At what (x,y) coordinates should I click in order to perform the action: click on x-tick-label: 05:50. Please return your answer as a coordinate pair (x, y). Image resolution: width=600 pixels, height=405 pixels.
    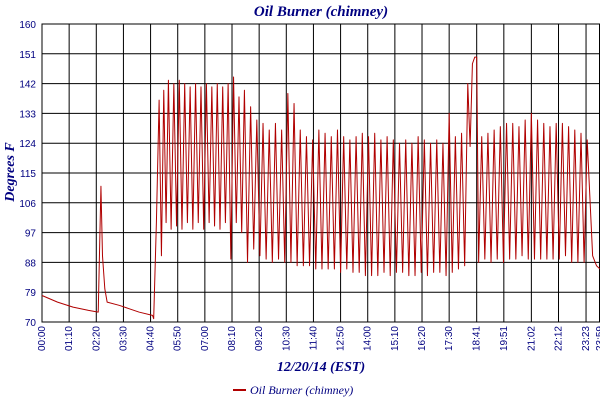
    Looking at the image, I should click on (178, 338).